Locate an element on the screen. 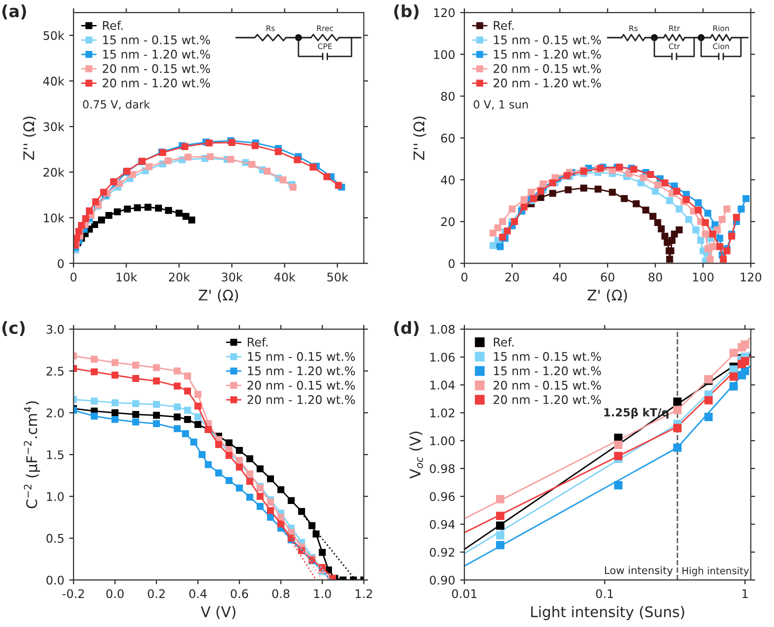 The image size is (774, 627). y-tick-label: 3.0 is located at coordinates (55, 329).